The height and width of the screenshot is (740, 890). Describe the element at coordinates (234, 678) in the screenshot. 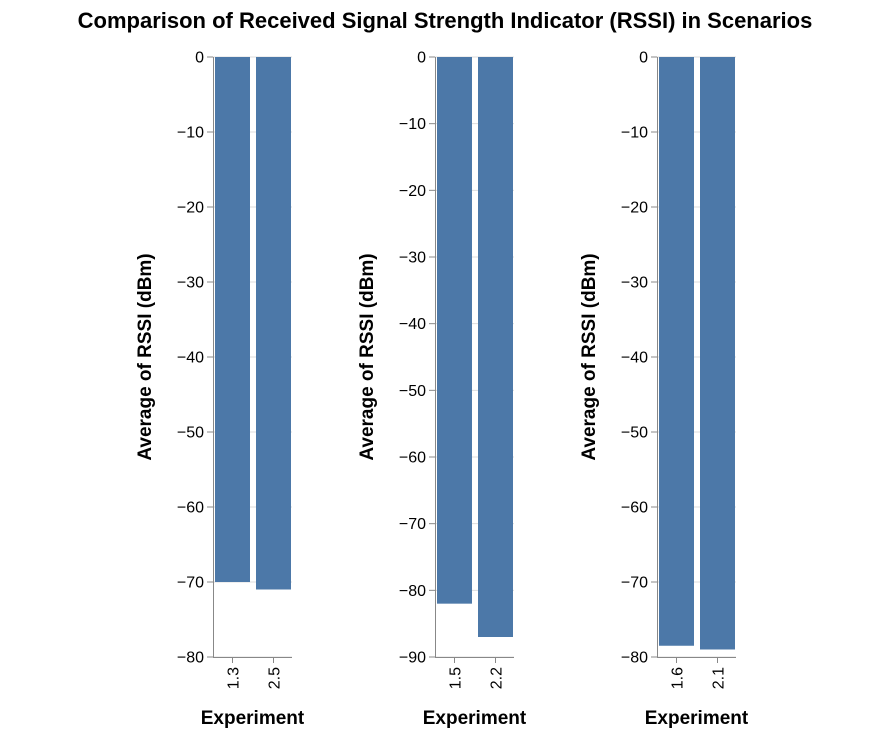

I see `x-tick-label: 1.3` at that location.